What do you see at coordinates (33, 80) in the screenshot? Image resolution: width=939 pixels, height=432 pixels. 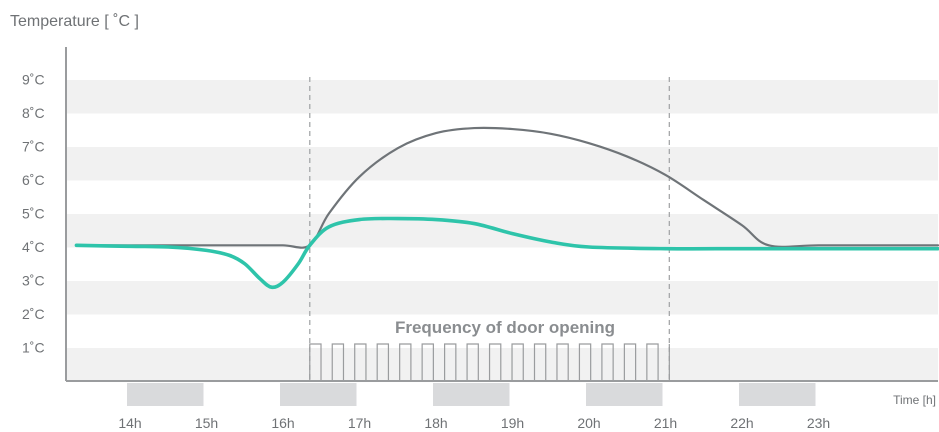 I see `y-tick-label: 9˚C` at bounding box center [33, 80].